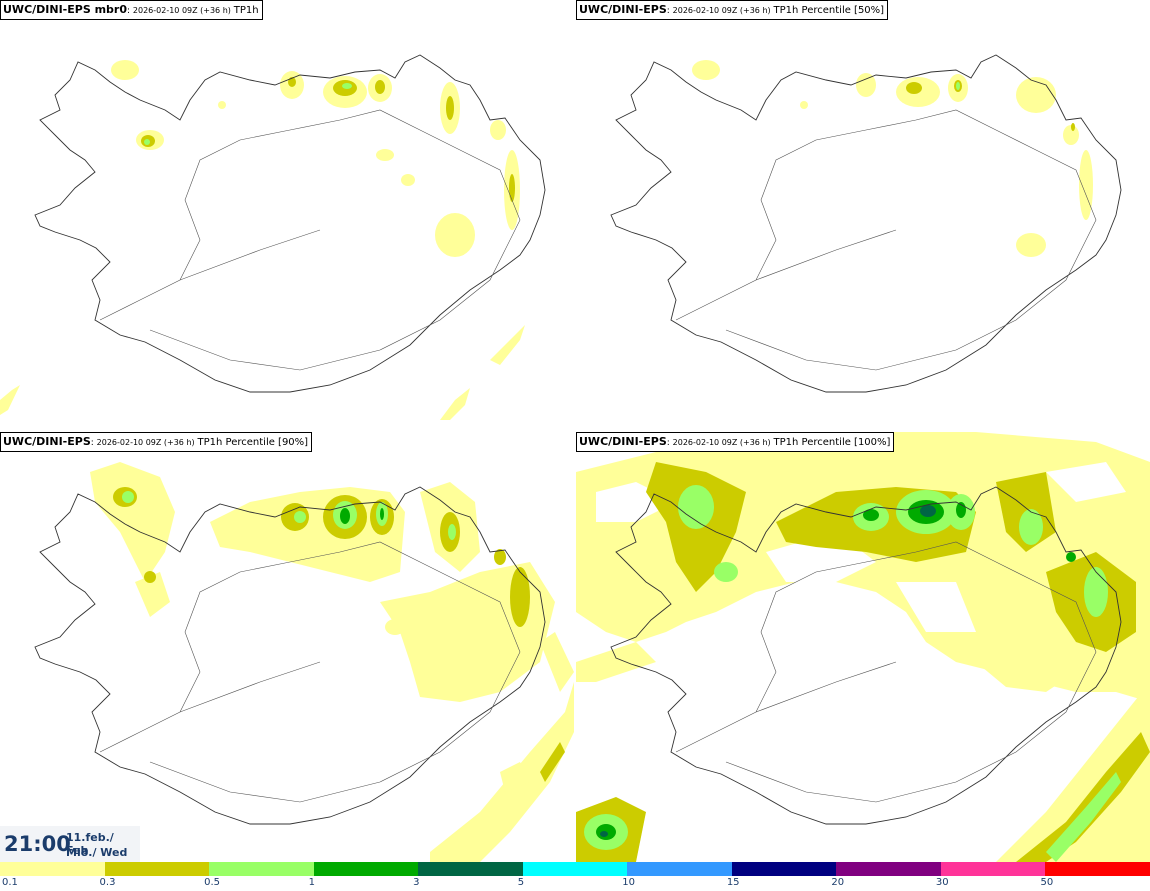 This screenshot has height=891, width=1150. Describe the element at coordinates (838, 882) in the screenshot. I see `legend-tick-label: 20` at that location.